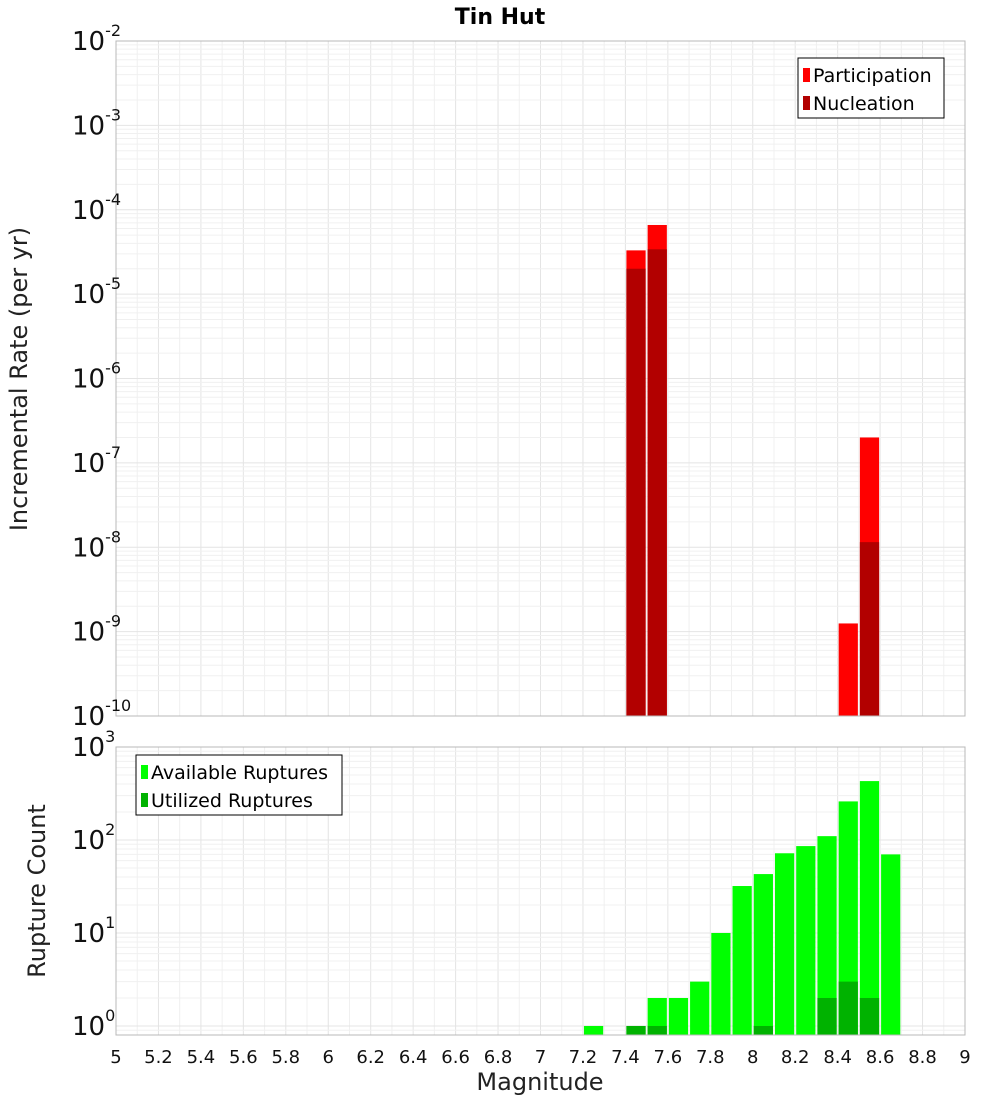  What do you see at coordinates (413, 1057) in the screenshot?
I see `x-tick-label: 6.4` at bounding box center [413, 1057].